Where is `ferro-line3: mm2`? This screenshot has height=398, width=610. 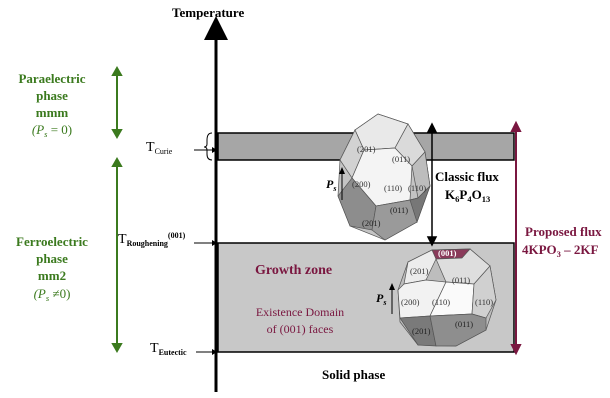 ferro-line3: mm2 is located at coordinates (52, 275).